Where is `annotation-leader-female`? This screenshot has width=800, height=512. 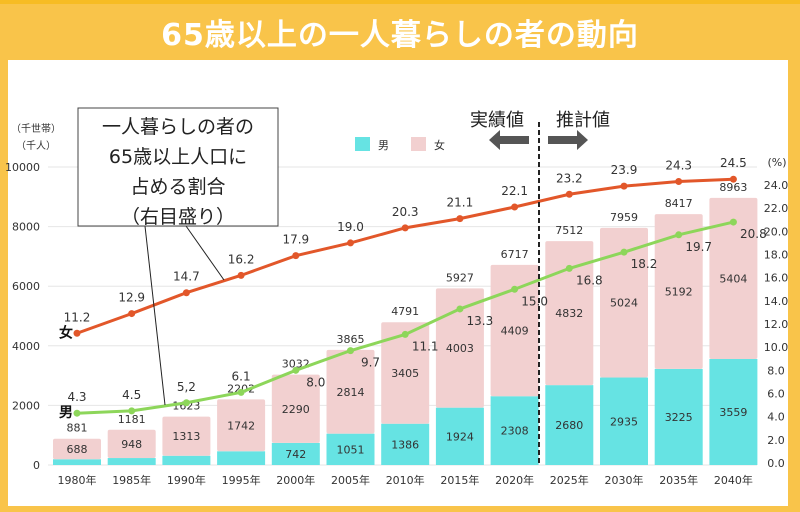
annotation-leader-female is located at coordinates (205, 253).